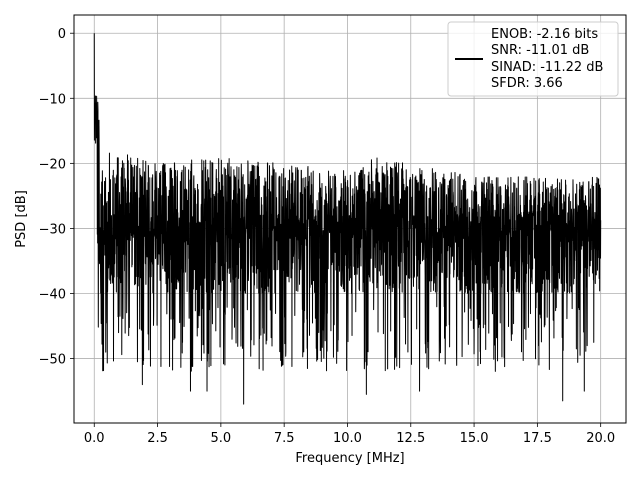 The width and height of the screenshot is (640, 480). What do you see at coordinates (157, 438) in the screenshot?
I see `x-tick-label: 2.5` at bounding box center [157, 438].